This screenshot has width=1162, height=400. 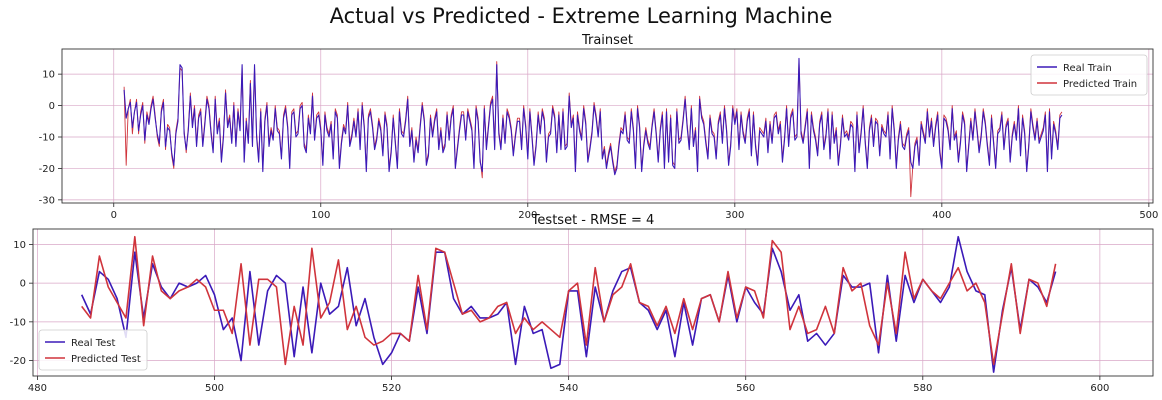 I want to click on x-tick-label: 600, so click(x=1099, y=388).